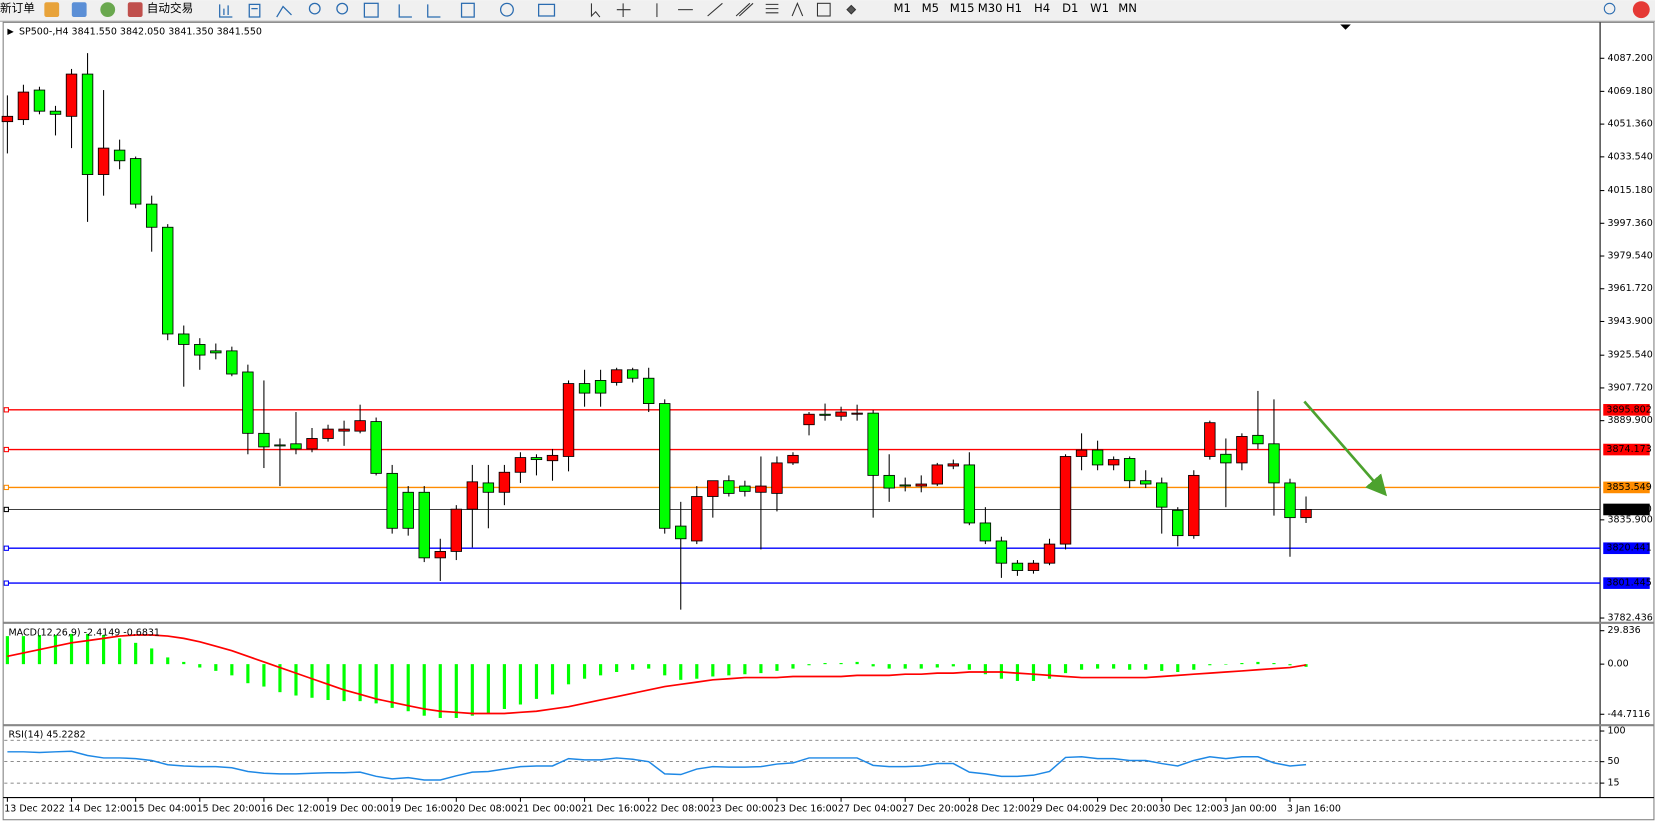 The image size is (1655, 822). Describe the element at coordinates (1641, 10) in the screenshot. I see `notification-icon` at that location.